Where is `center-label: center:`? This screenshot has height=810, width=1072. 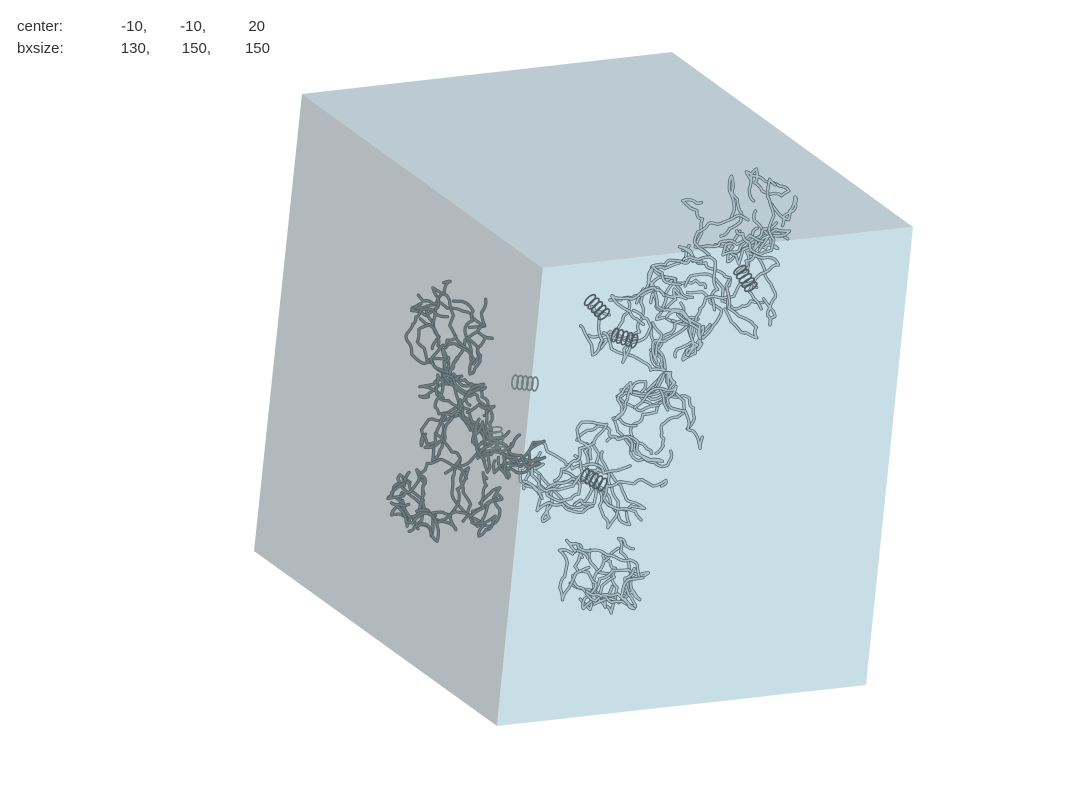
center-label: center: is located at coordinates (40, 26).